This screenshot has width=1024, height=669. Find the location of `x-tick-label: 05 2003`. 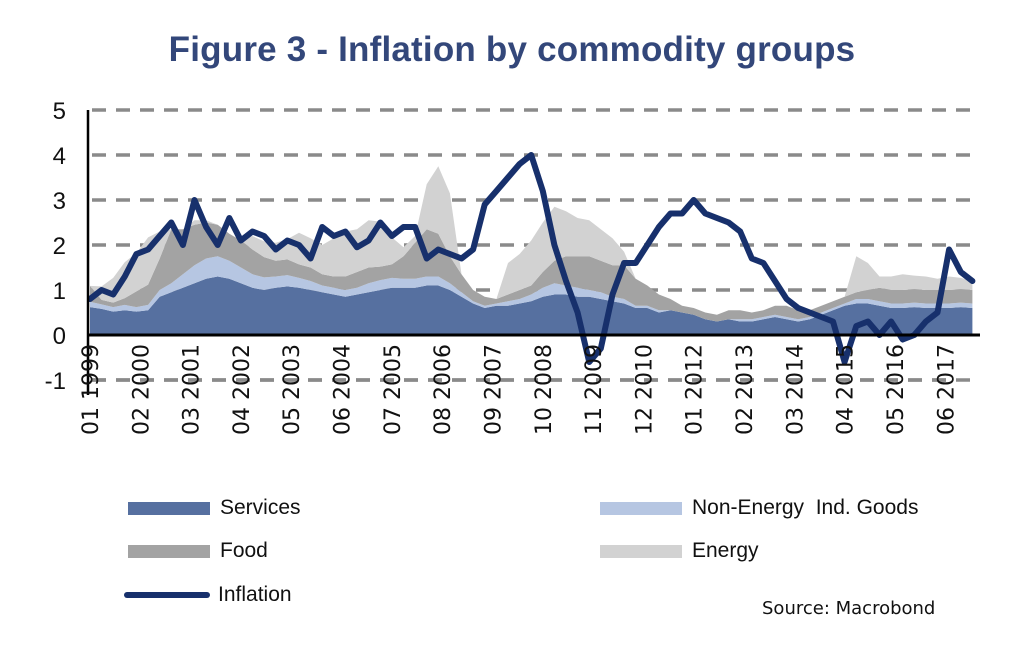

x-tick-label: 05 2003 is located at coordinates (292, 389).